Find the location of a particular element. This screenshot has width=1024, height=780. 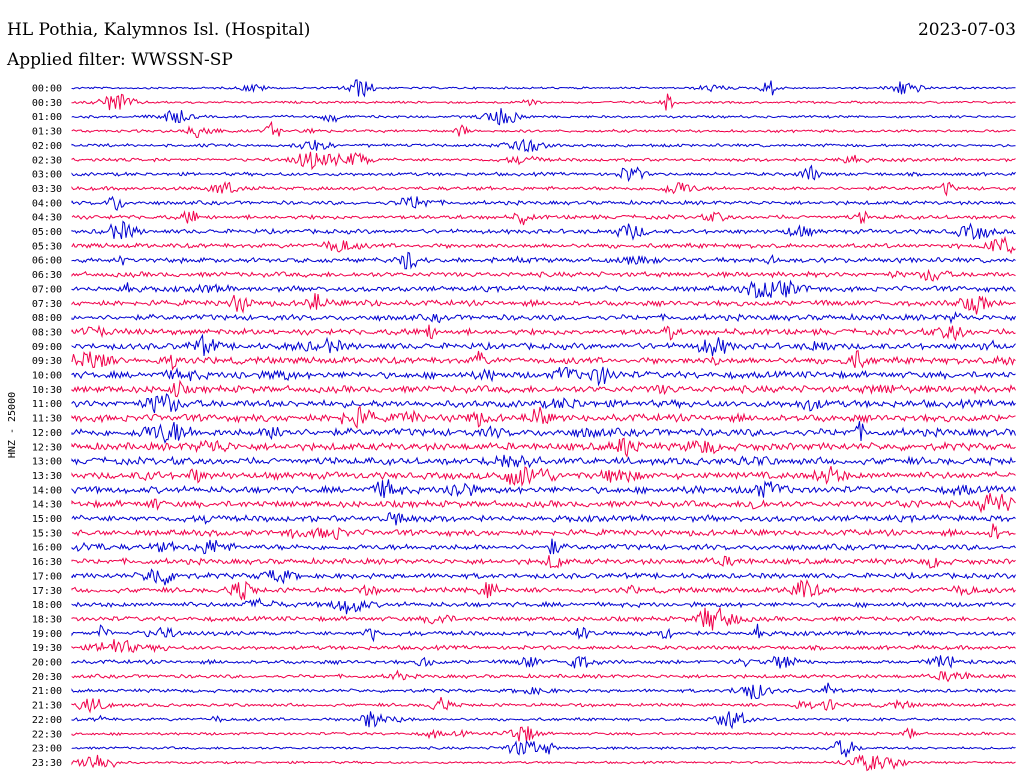

trace-time-label: 20:30 is located at coordinates (47, 677).